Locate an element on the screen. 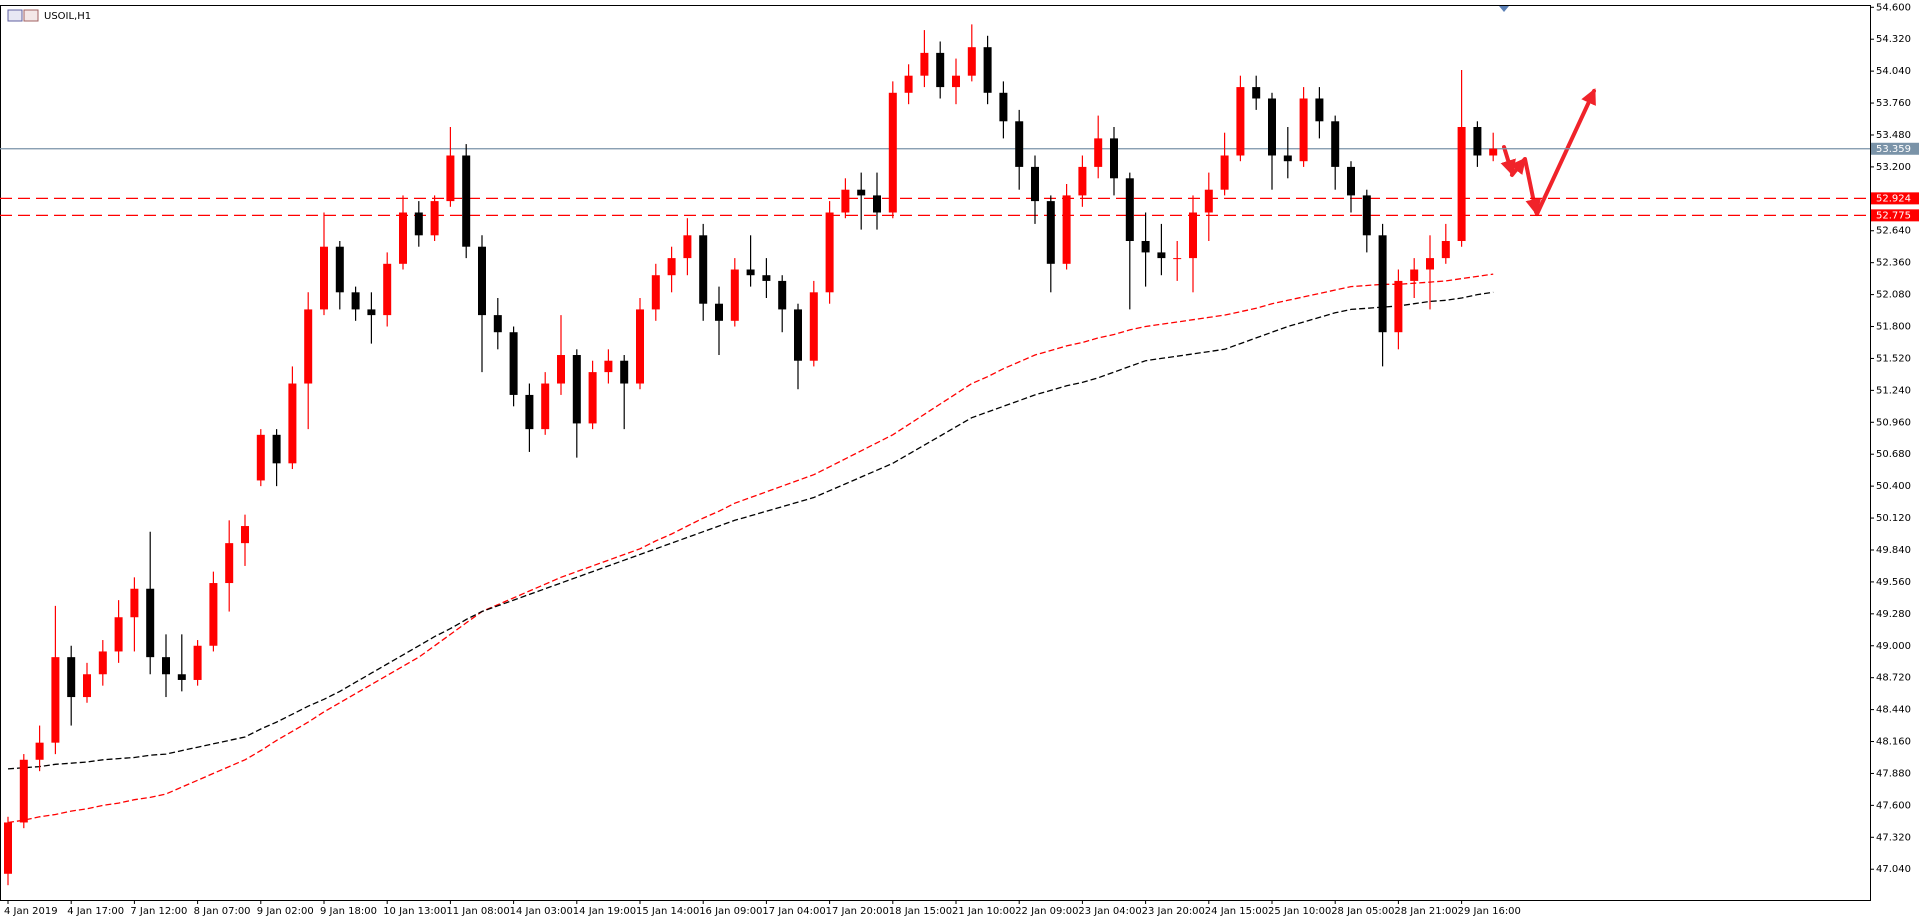 This screenshot has width=1920, height=919. x-tick-label: 17 Jan 20:00 is located at coordinates (857, 911).